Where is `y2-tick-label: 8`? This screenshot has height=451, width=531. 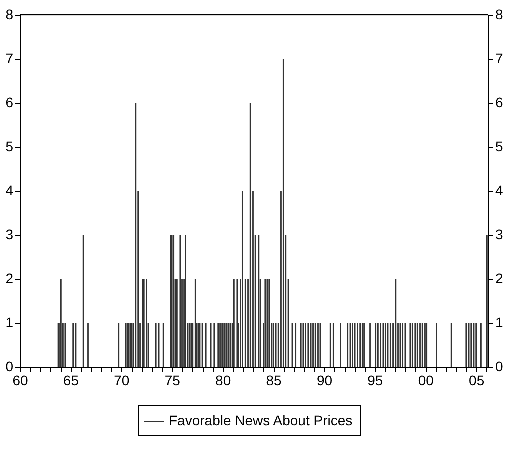
y2-tick-label: 8 is located at coordinates (500, 14).